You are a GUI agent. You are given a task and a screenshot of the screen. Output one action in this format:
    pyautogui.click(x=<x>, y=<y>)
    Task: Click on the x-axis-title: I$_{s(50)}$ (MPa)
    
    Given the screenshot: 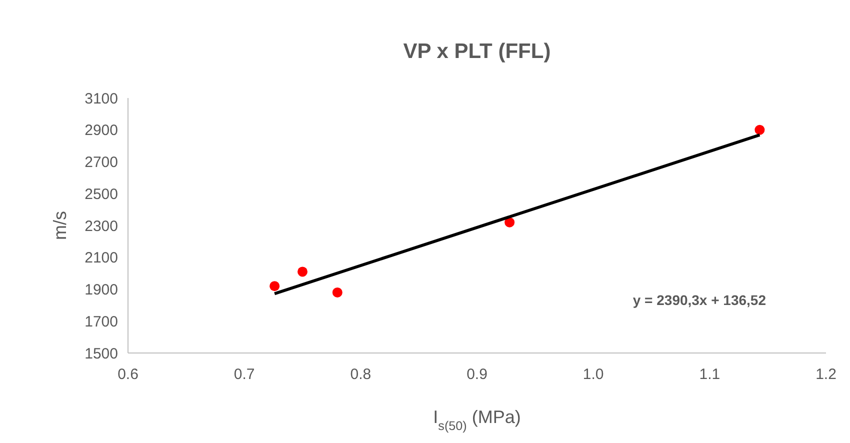 What is the action you would take?
    pyautogui.click(x=477, y=420)
    